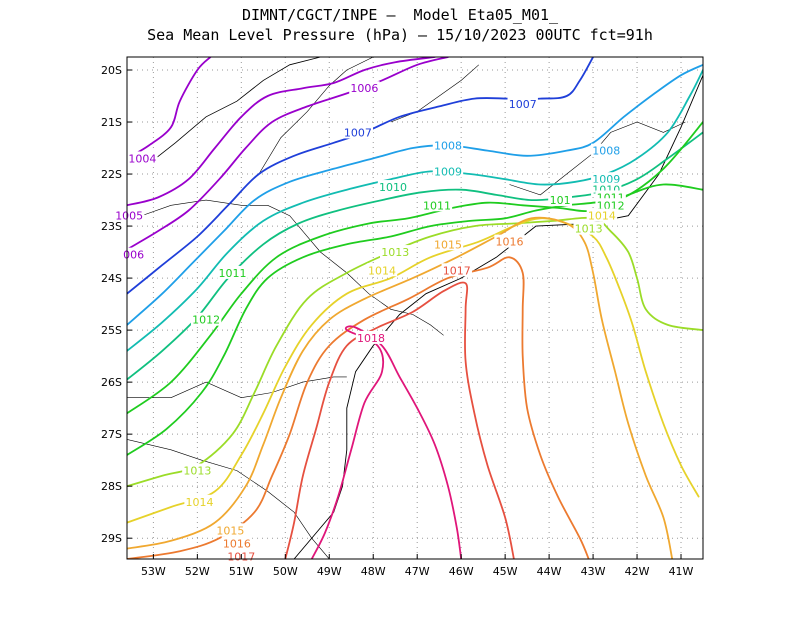 This screenshot has height=618, width=800. Describe the element at coordinates (111, 330) in the screenshot. I see `lat-tick-label: 25S` at that location.